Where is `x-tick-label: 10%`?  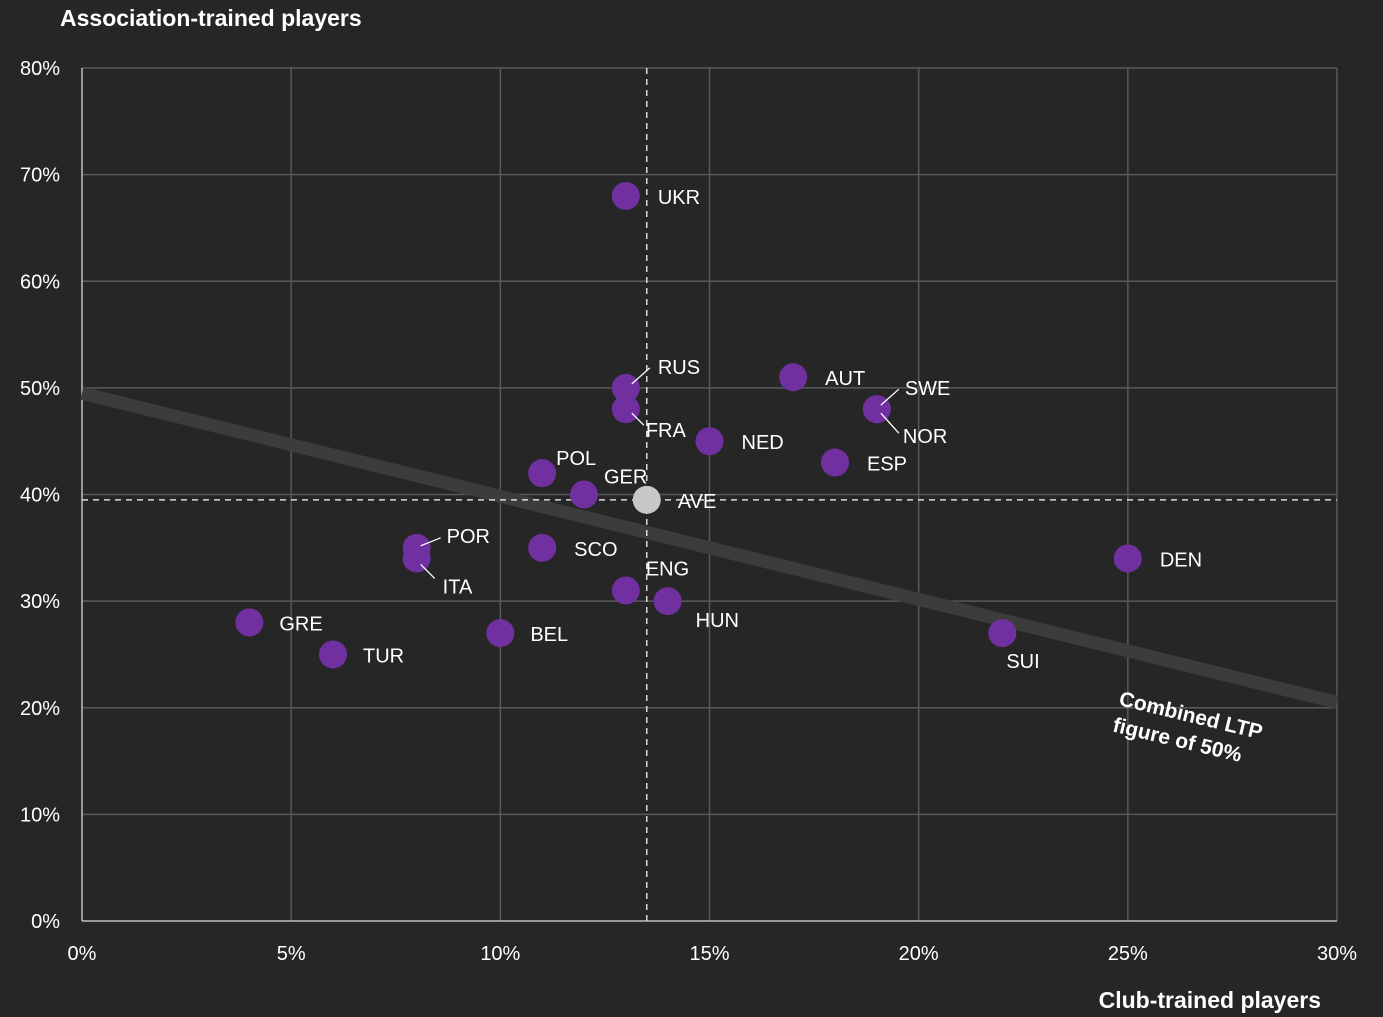 x-tick-label: 10% is located at coordinates (500, 954).